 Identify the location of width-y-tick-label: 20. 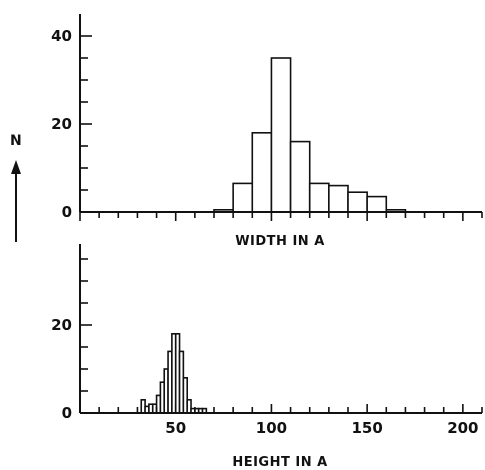
(61, 124).